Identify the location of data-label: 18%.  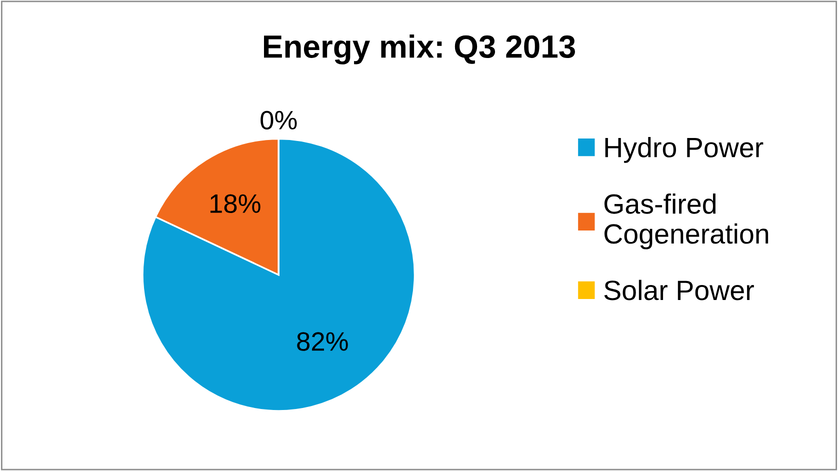
(235, 203).